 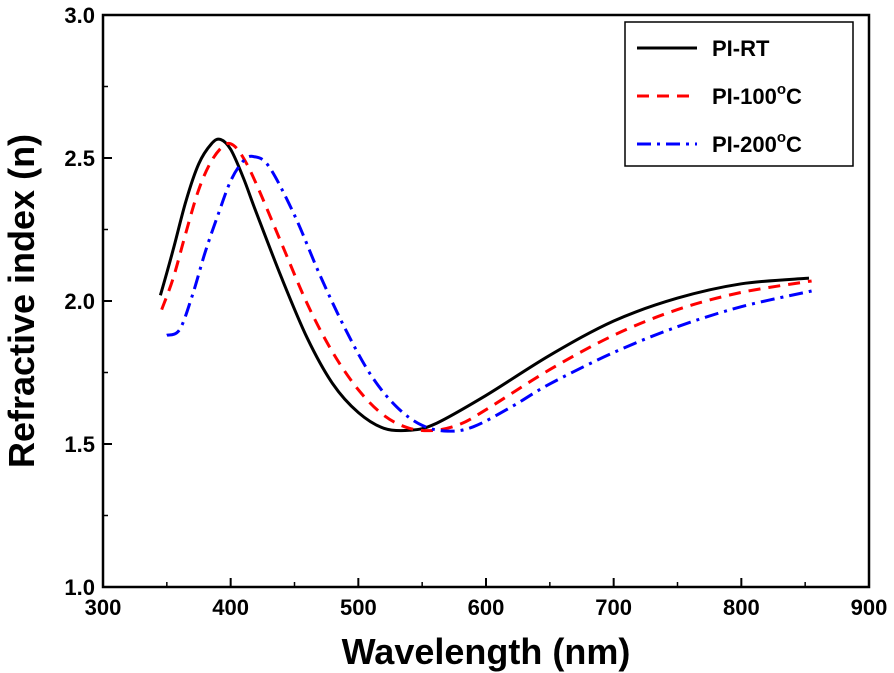 I want to click on x-tick-label: 300, so click(x=103, y=607).